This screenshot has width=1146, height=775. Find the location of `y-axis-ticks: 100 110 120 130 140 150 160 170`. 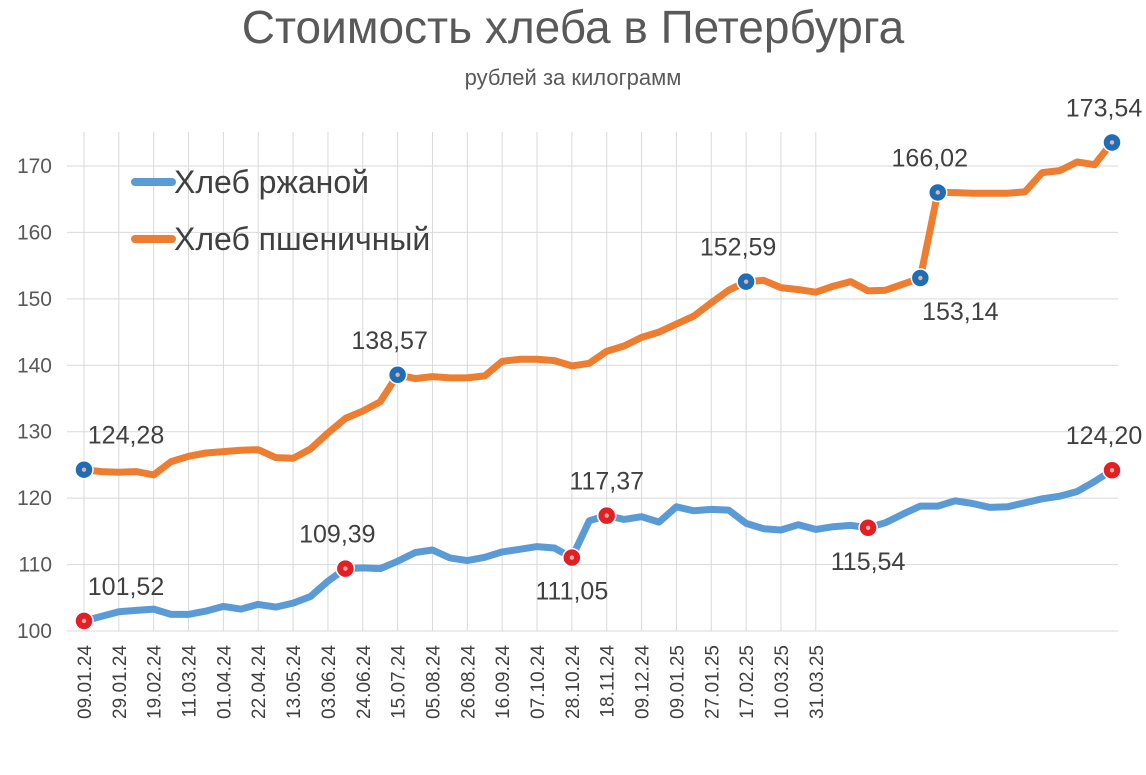

y-axis-ticks: 100 110 120 130 140 150 160 170 is located at coordinates (34, 399).